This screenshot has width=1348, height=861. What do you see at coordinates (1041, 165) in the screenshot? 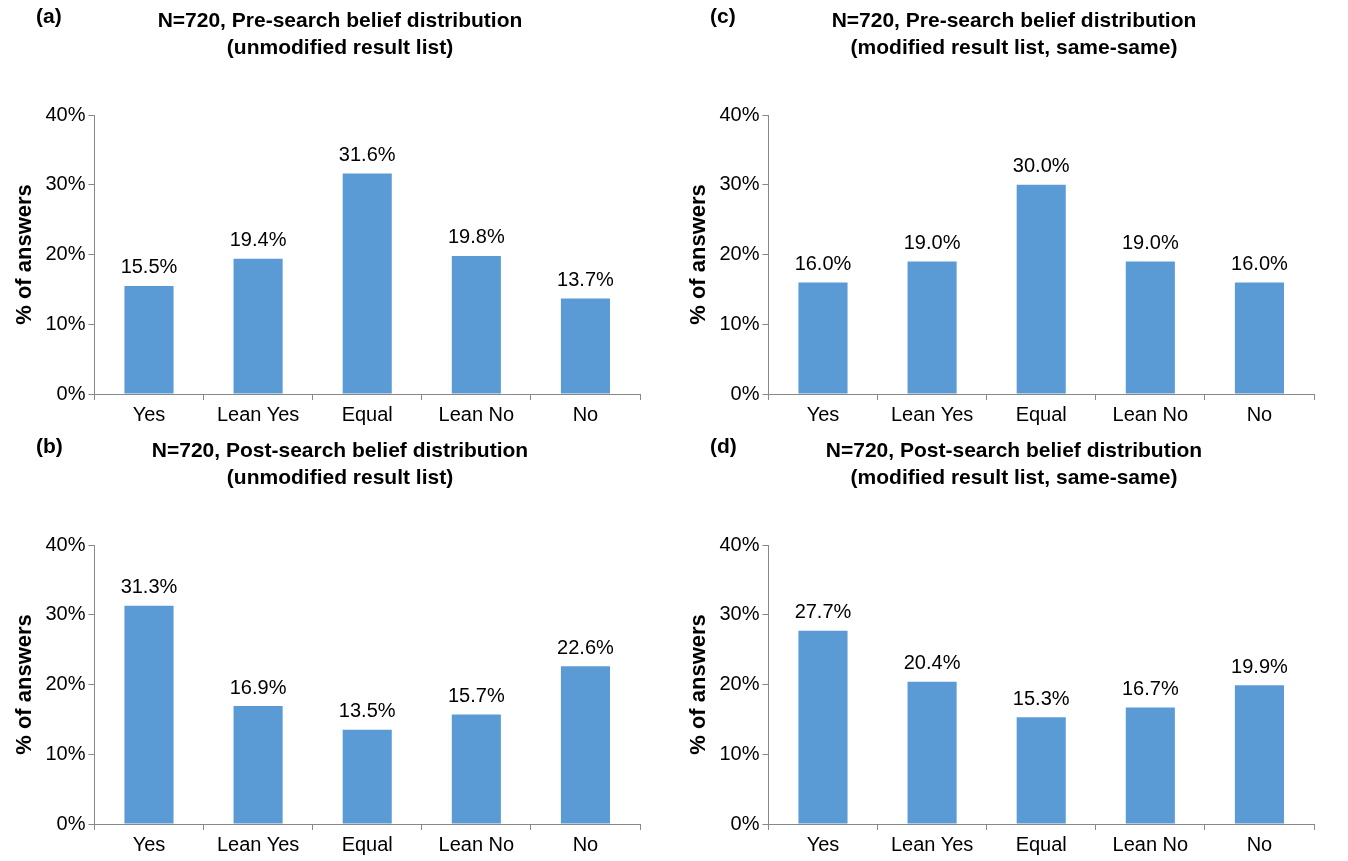
I see `data-label: 30.0%` at bounding box center [1041, 165].